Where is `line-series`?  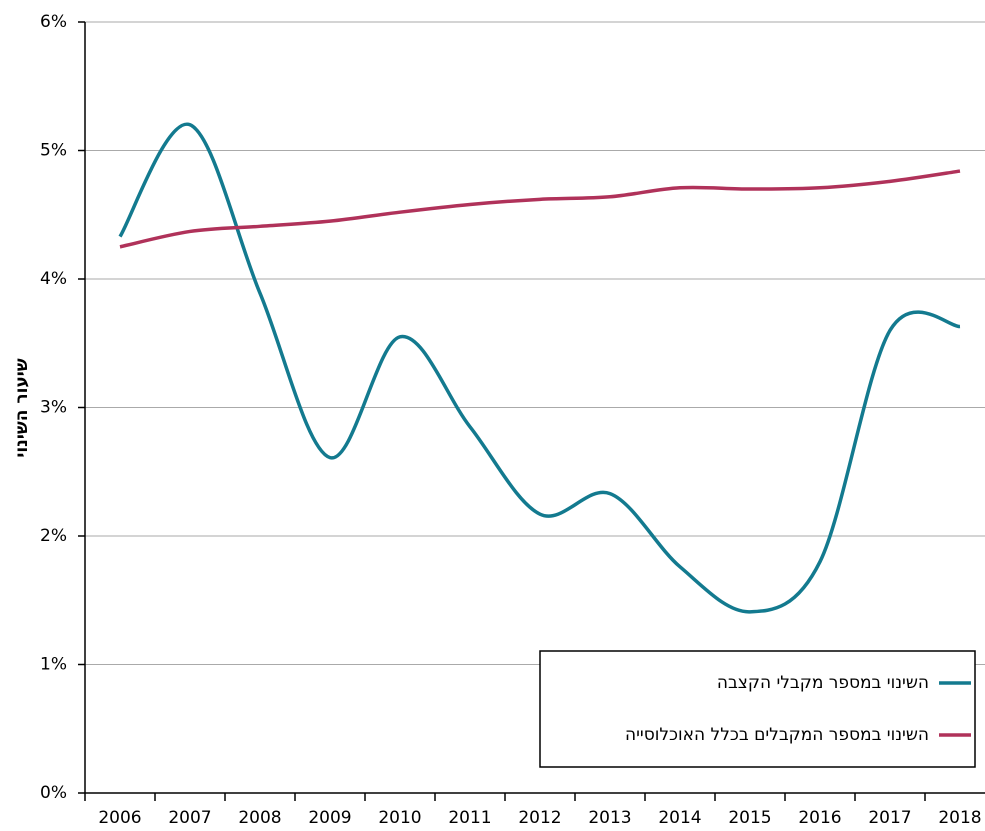 line-series is located at coordinates (540, 209).